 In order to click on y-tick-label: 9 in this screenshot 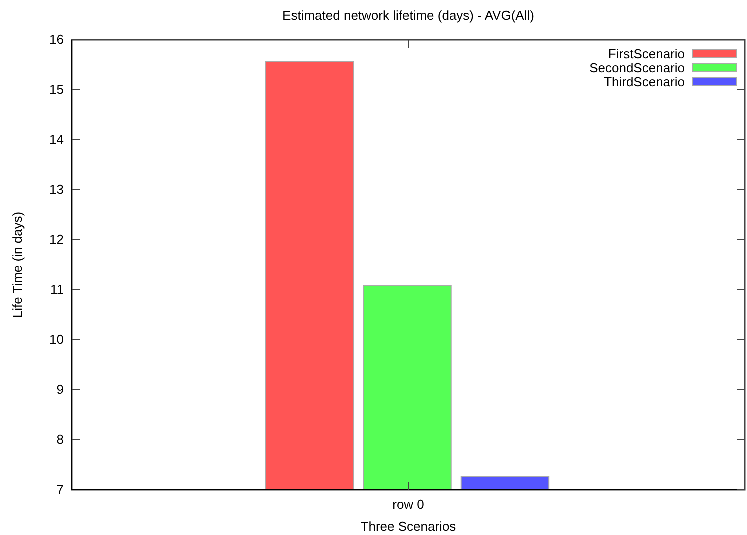, I will do `click(60, 390)`.